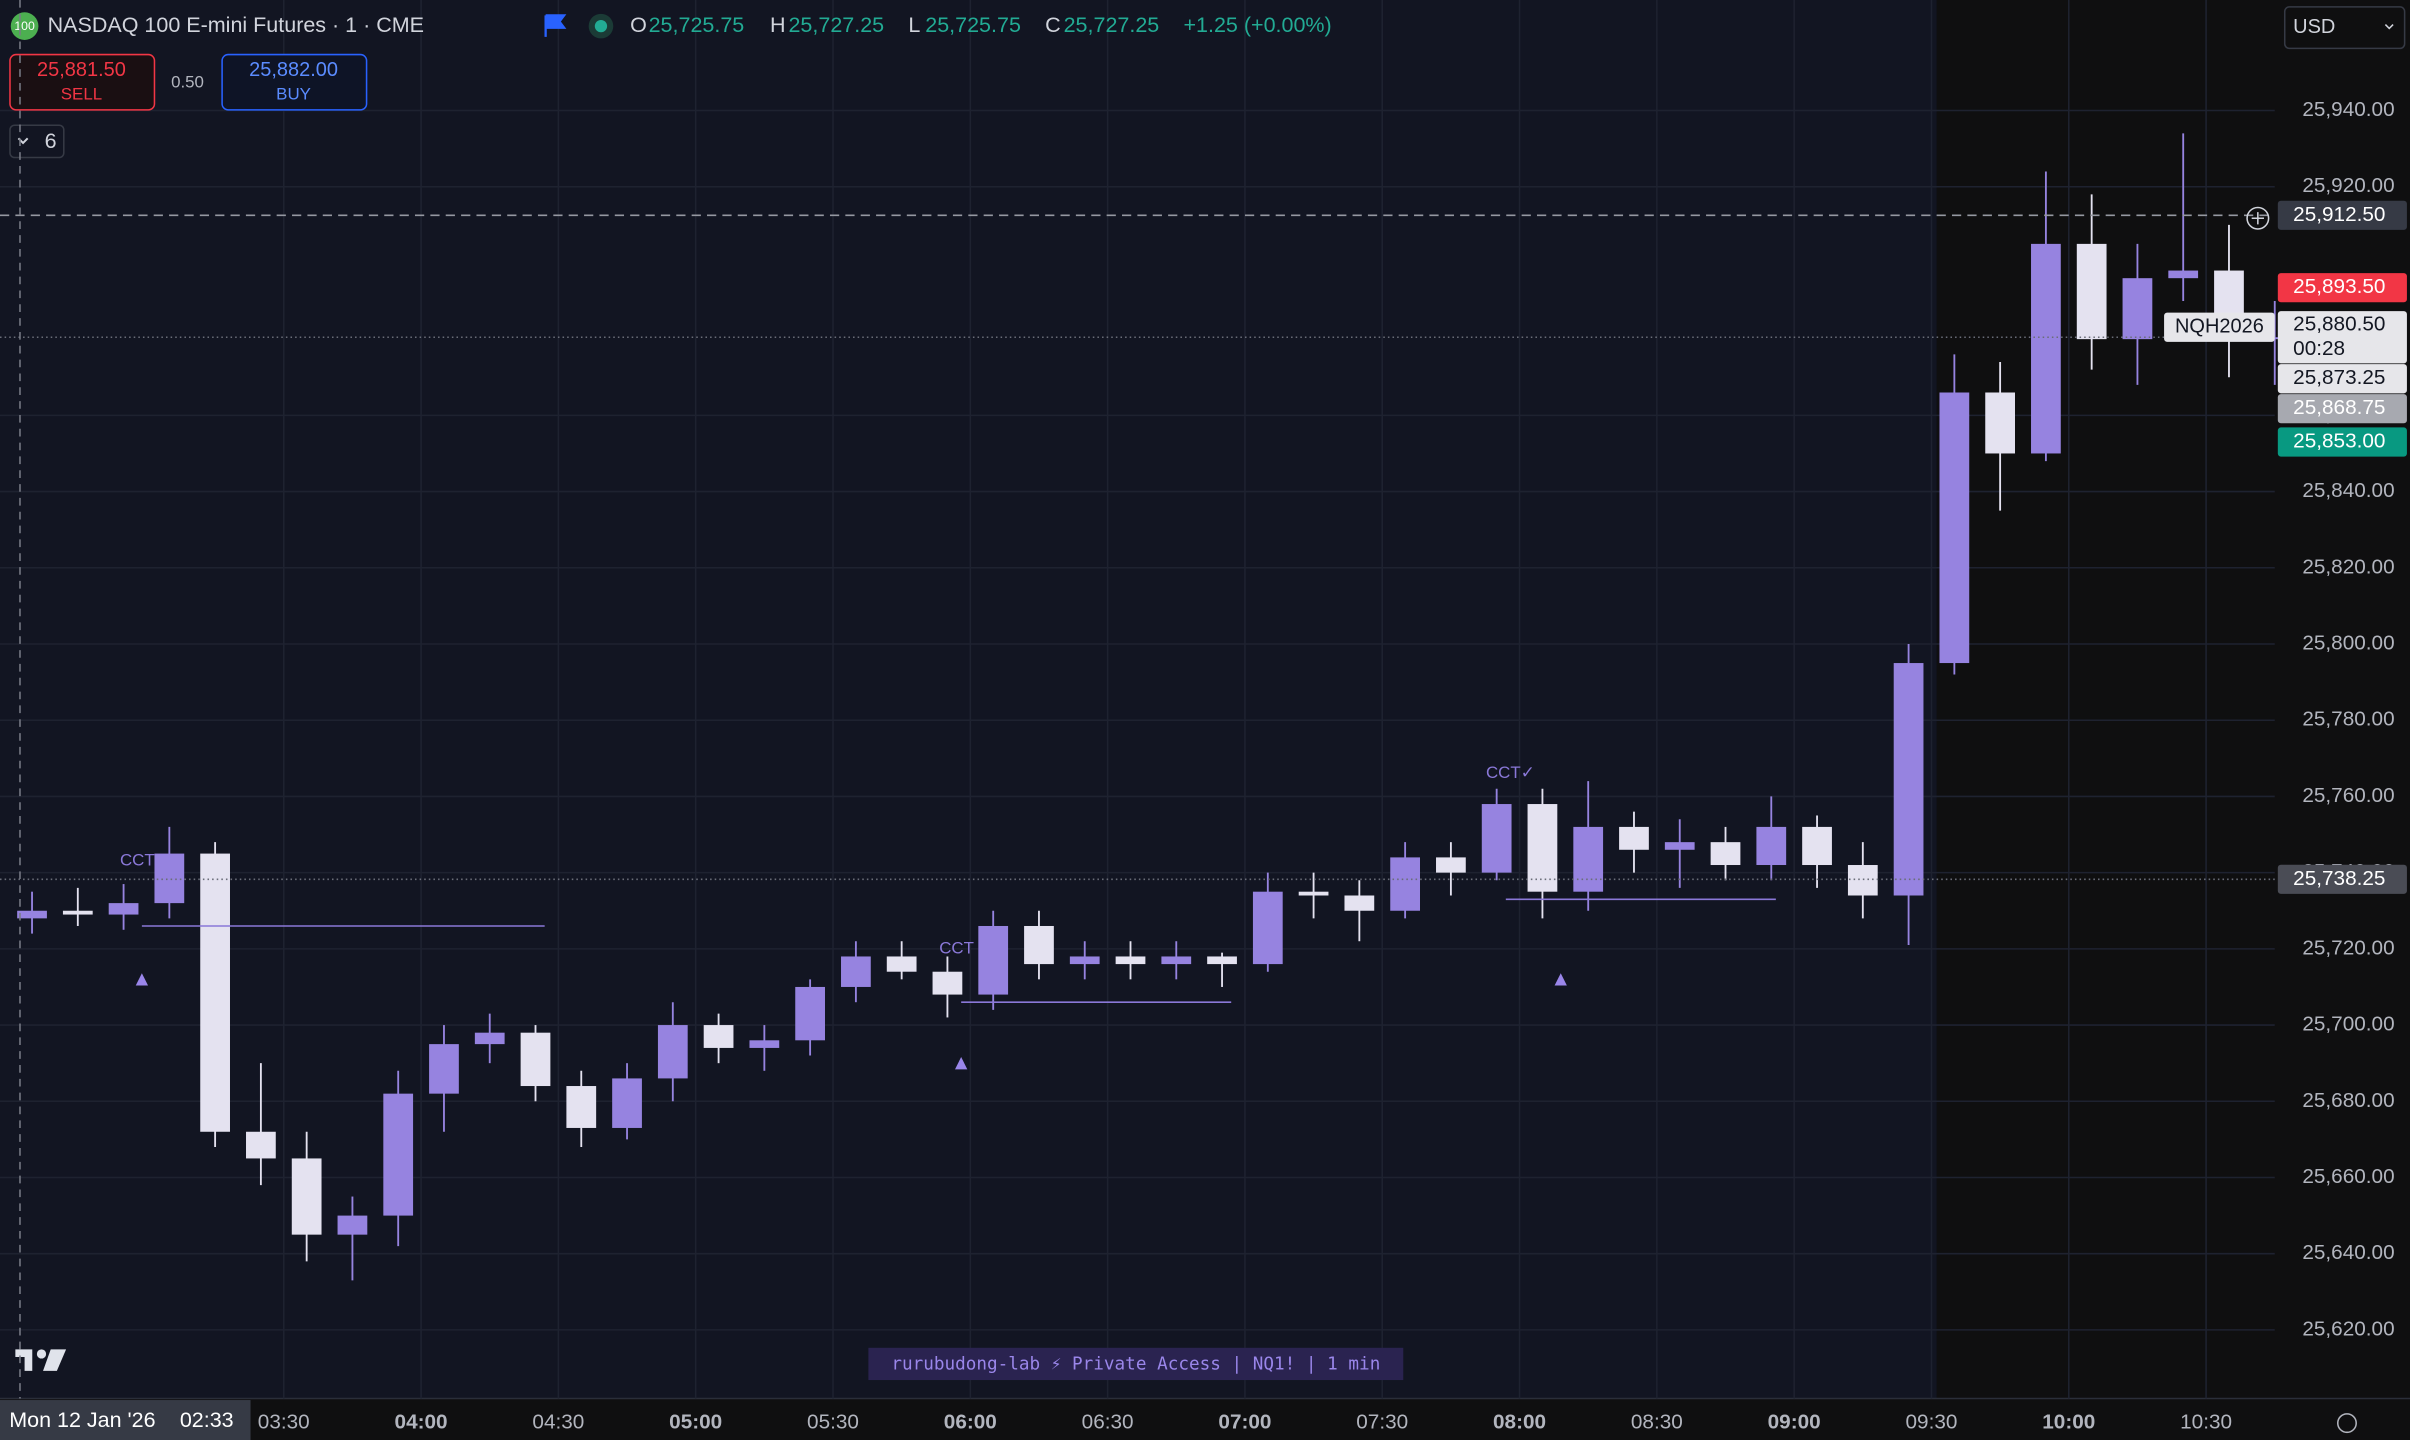  I want to click on price-label-countdown: 00:28, so click(2319, 348).